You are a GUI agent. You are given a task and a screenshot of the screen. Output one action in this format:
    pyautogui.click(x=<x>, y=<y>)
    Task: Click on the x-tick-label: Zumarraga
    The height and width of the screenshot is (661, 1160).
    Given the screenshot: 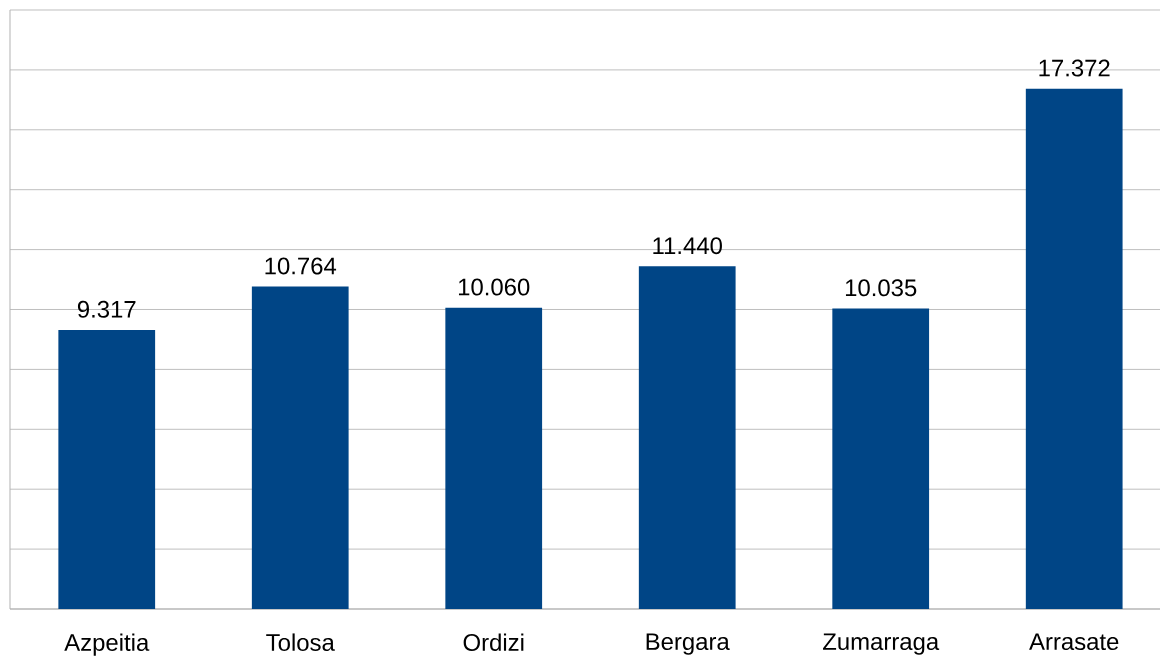 What is the action you would take?
    pyautogui.click(x=881, y=644)
    